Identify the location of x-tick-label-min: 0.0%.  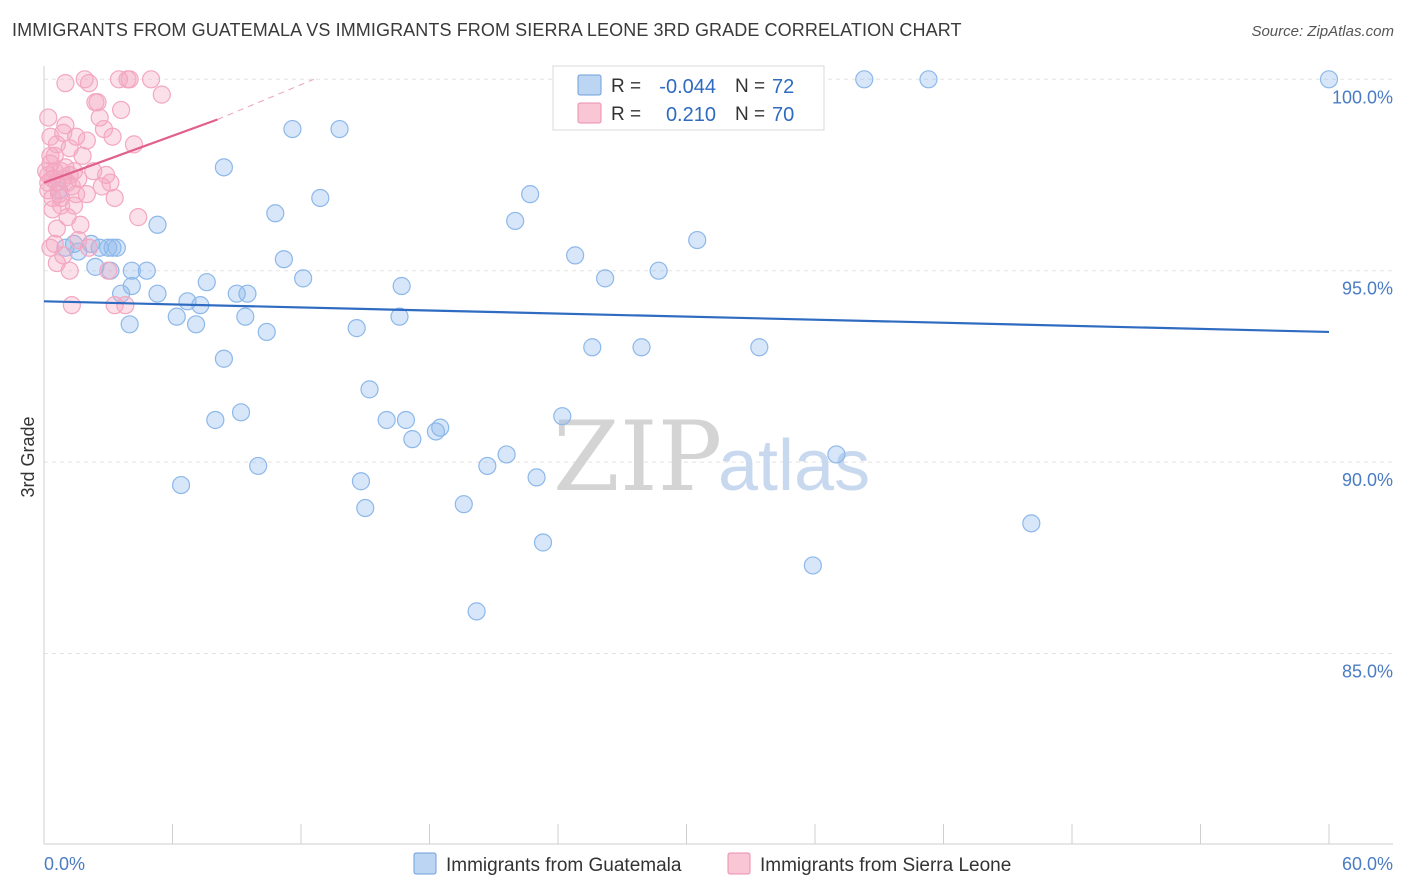
(64, 864).